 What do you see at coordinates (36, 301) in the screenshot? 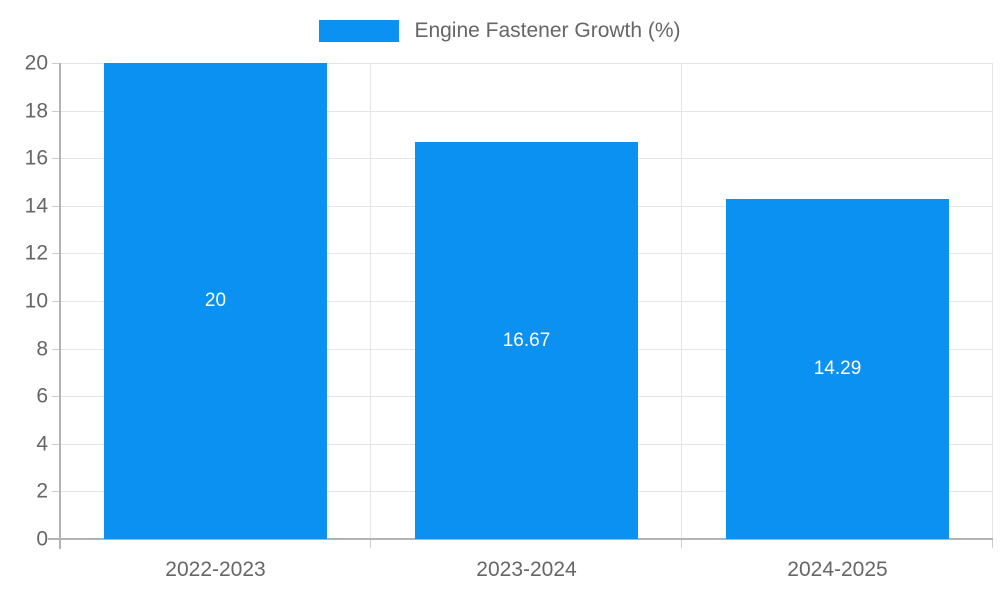
I see `y-tick-label: 10` at bounding box center [36, 301].